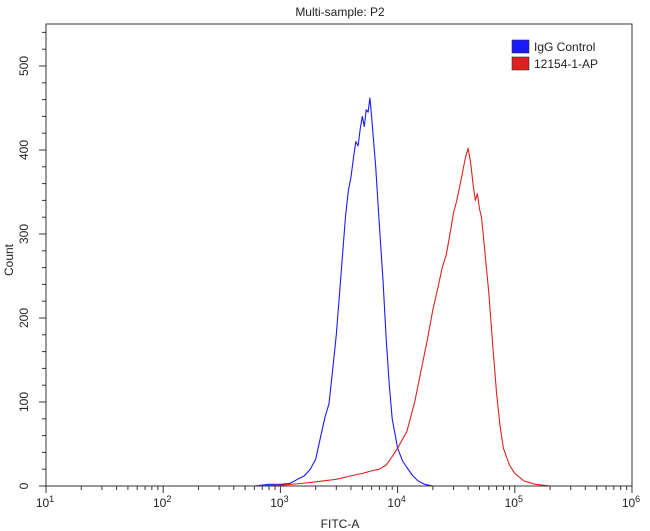 The image size is (650, 531). I want to click on y-tick-label: 500, so click(24, 66).